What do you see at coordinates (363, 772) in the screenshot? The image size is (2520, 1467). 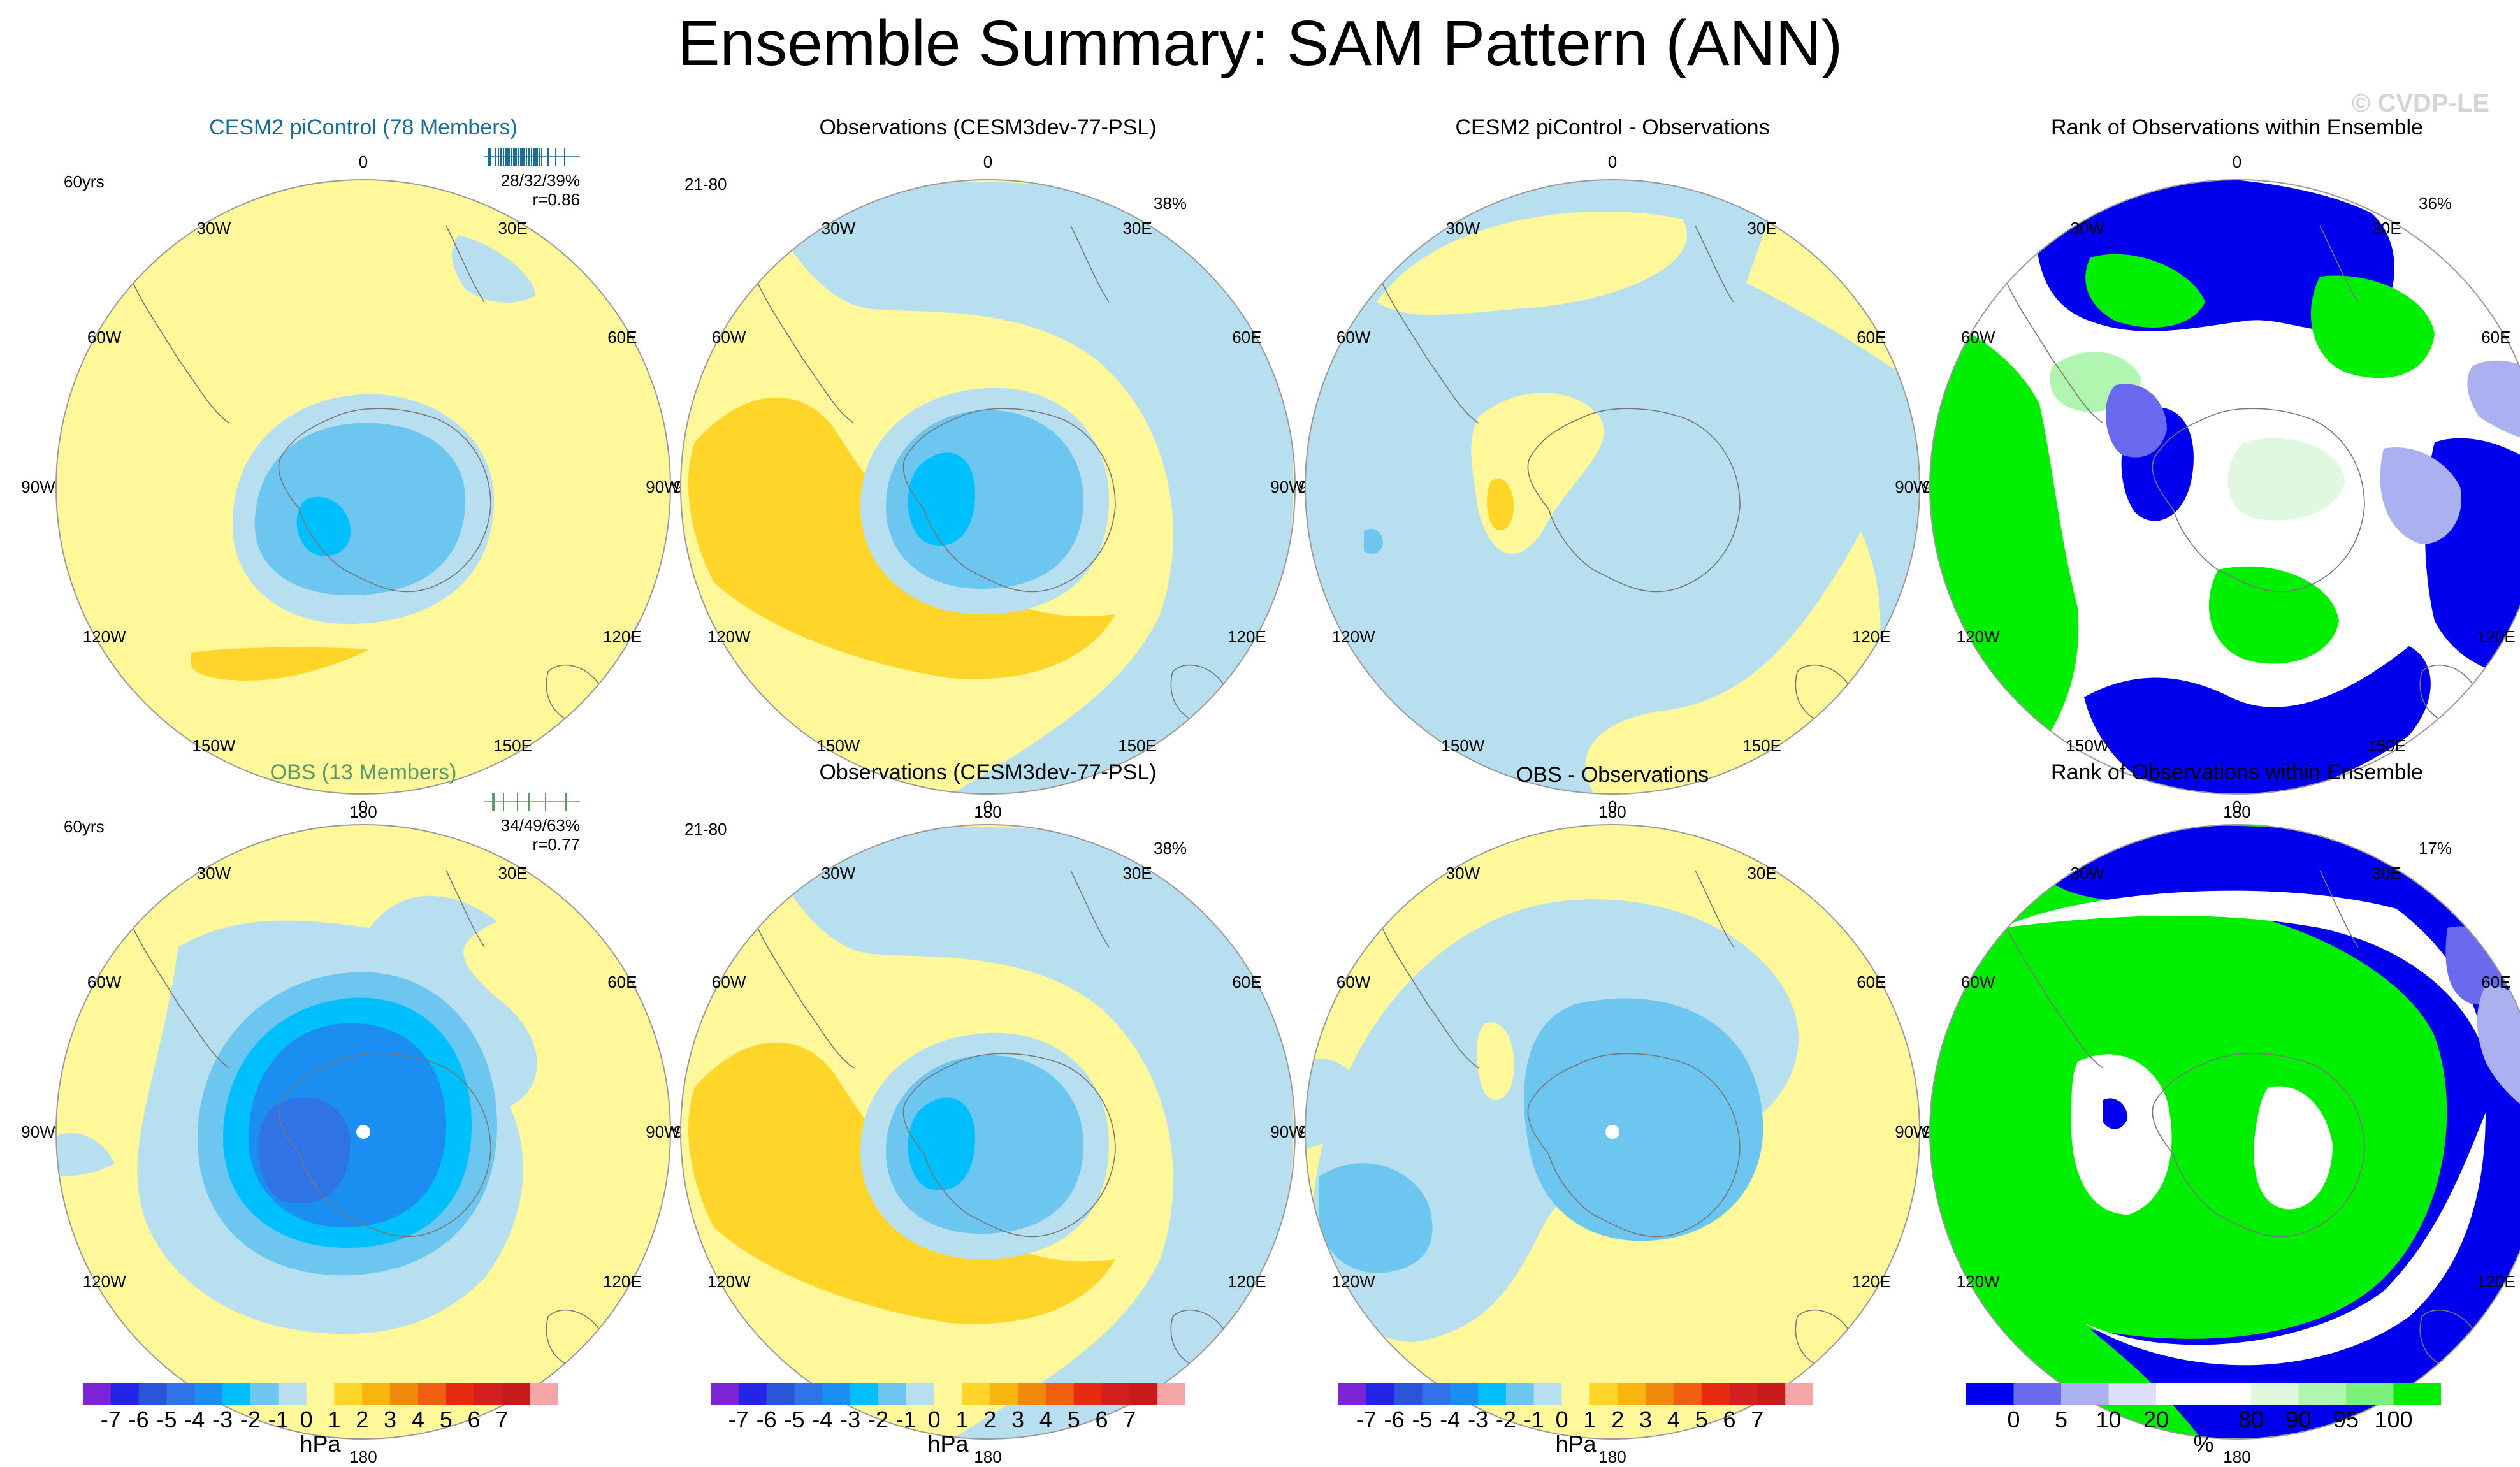 I see `panel-title: OBS (13 Members)` at bounding box center [363, 772].